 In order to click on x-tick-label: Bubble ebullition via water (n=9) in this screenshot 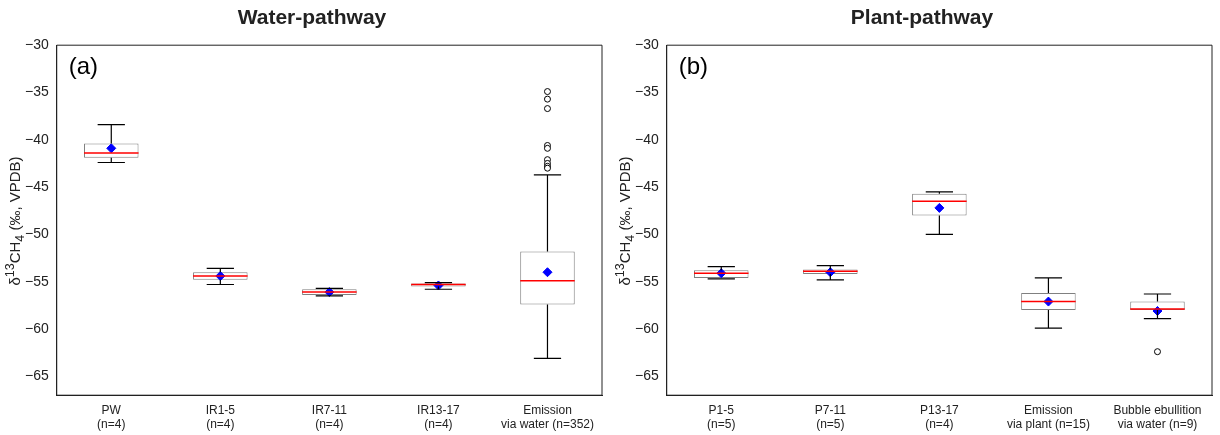, I will do `click(1157, 417)`.